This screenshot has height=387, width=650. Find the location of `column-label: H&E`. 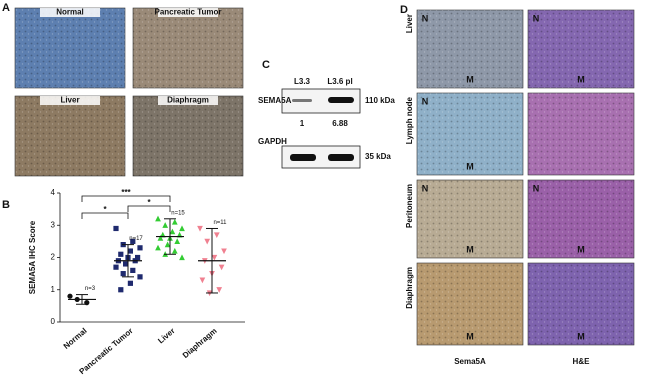

column-label: H&E is located at coordinates (582, 361).